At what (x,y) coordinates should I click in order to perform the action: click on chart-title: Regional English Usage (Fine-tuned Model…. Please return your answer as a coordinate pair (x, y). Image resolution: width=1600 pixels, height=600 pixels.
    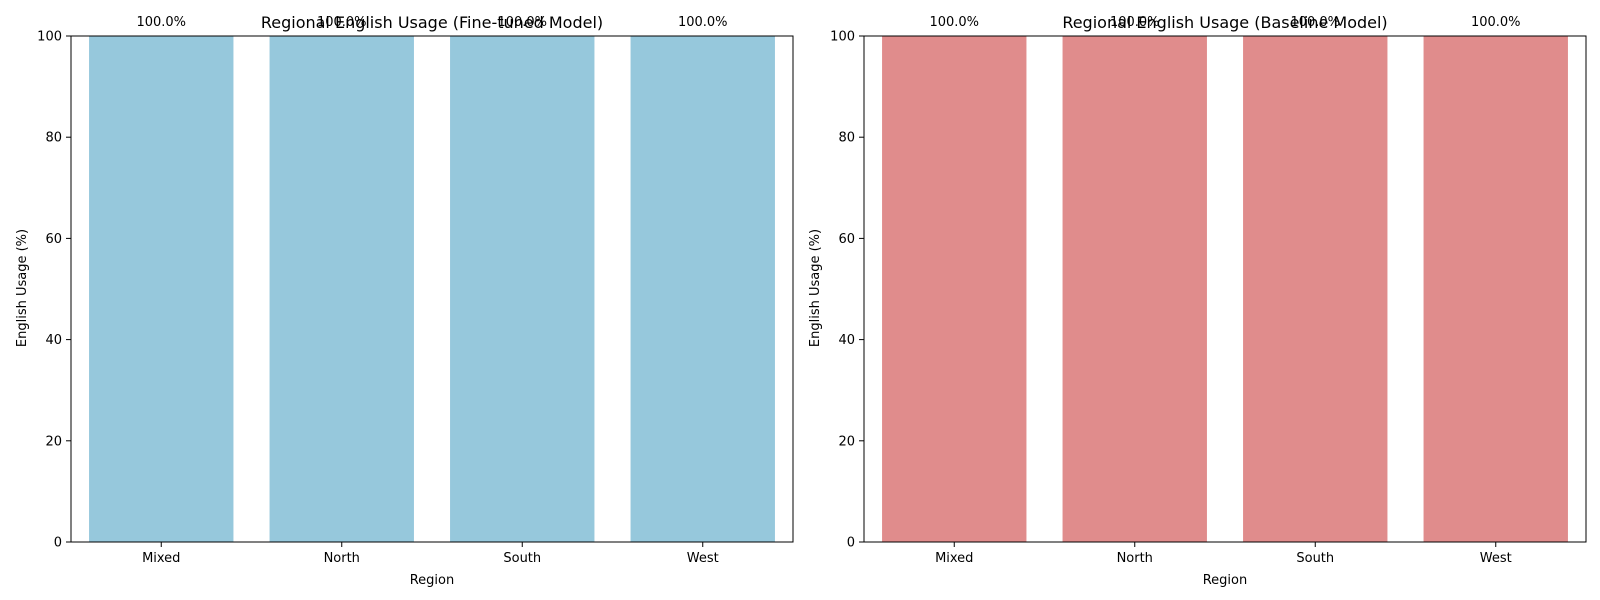
    Looking at the image, I should click on (432, 22).